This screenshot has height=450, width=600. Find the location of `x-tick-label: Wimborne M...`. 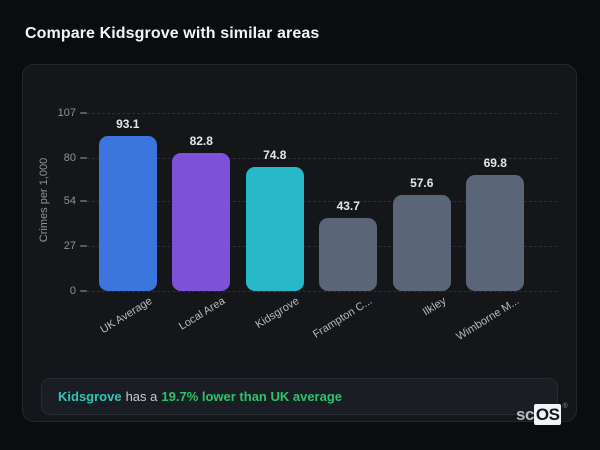

x-tick-label: Wimborne M... is located at coordinates (488, 319).